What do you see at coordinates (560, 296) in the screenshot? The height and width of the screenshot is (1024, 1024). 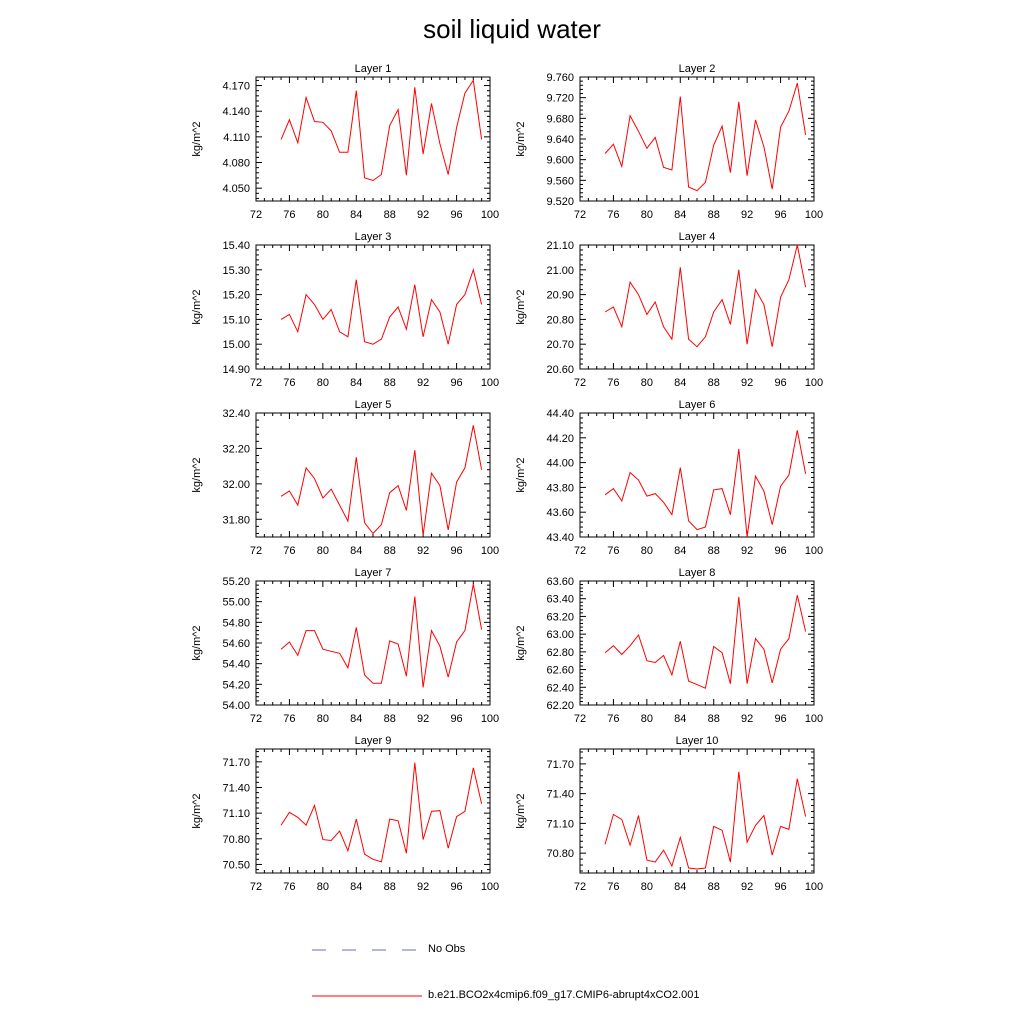 I see `y-tick-label: 20.90` at bounding box center [560, 296].